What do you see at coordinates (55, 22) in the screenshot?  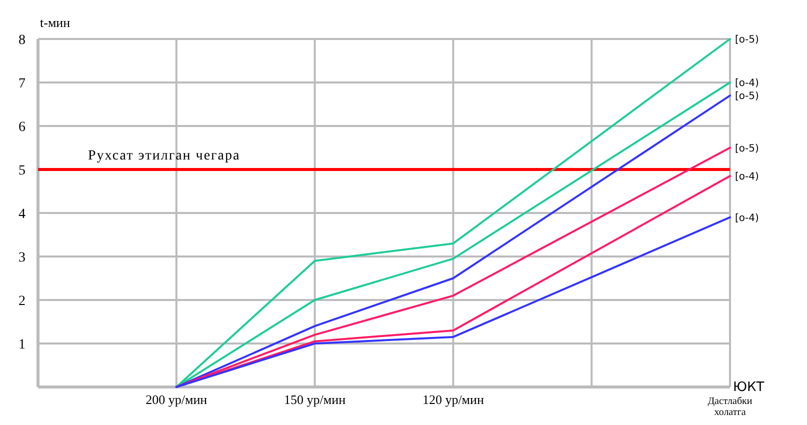 I see `y-axis-title: t-мин` at bounding box center [55, 22].